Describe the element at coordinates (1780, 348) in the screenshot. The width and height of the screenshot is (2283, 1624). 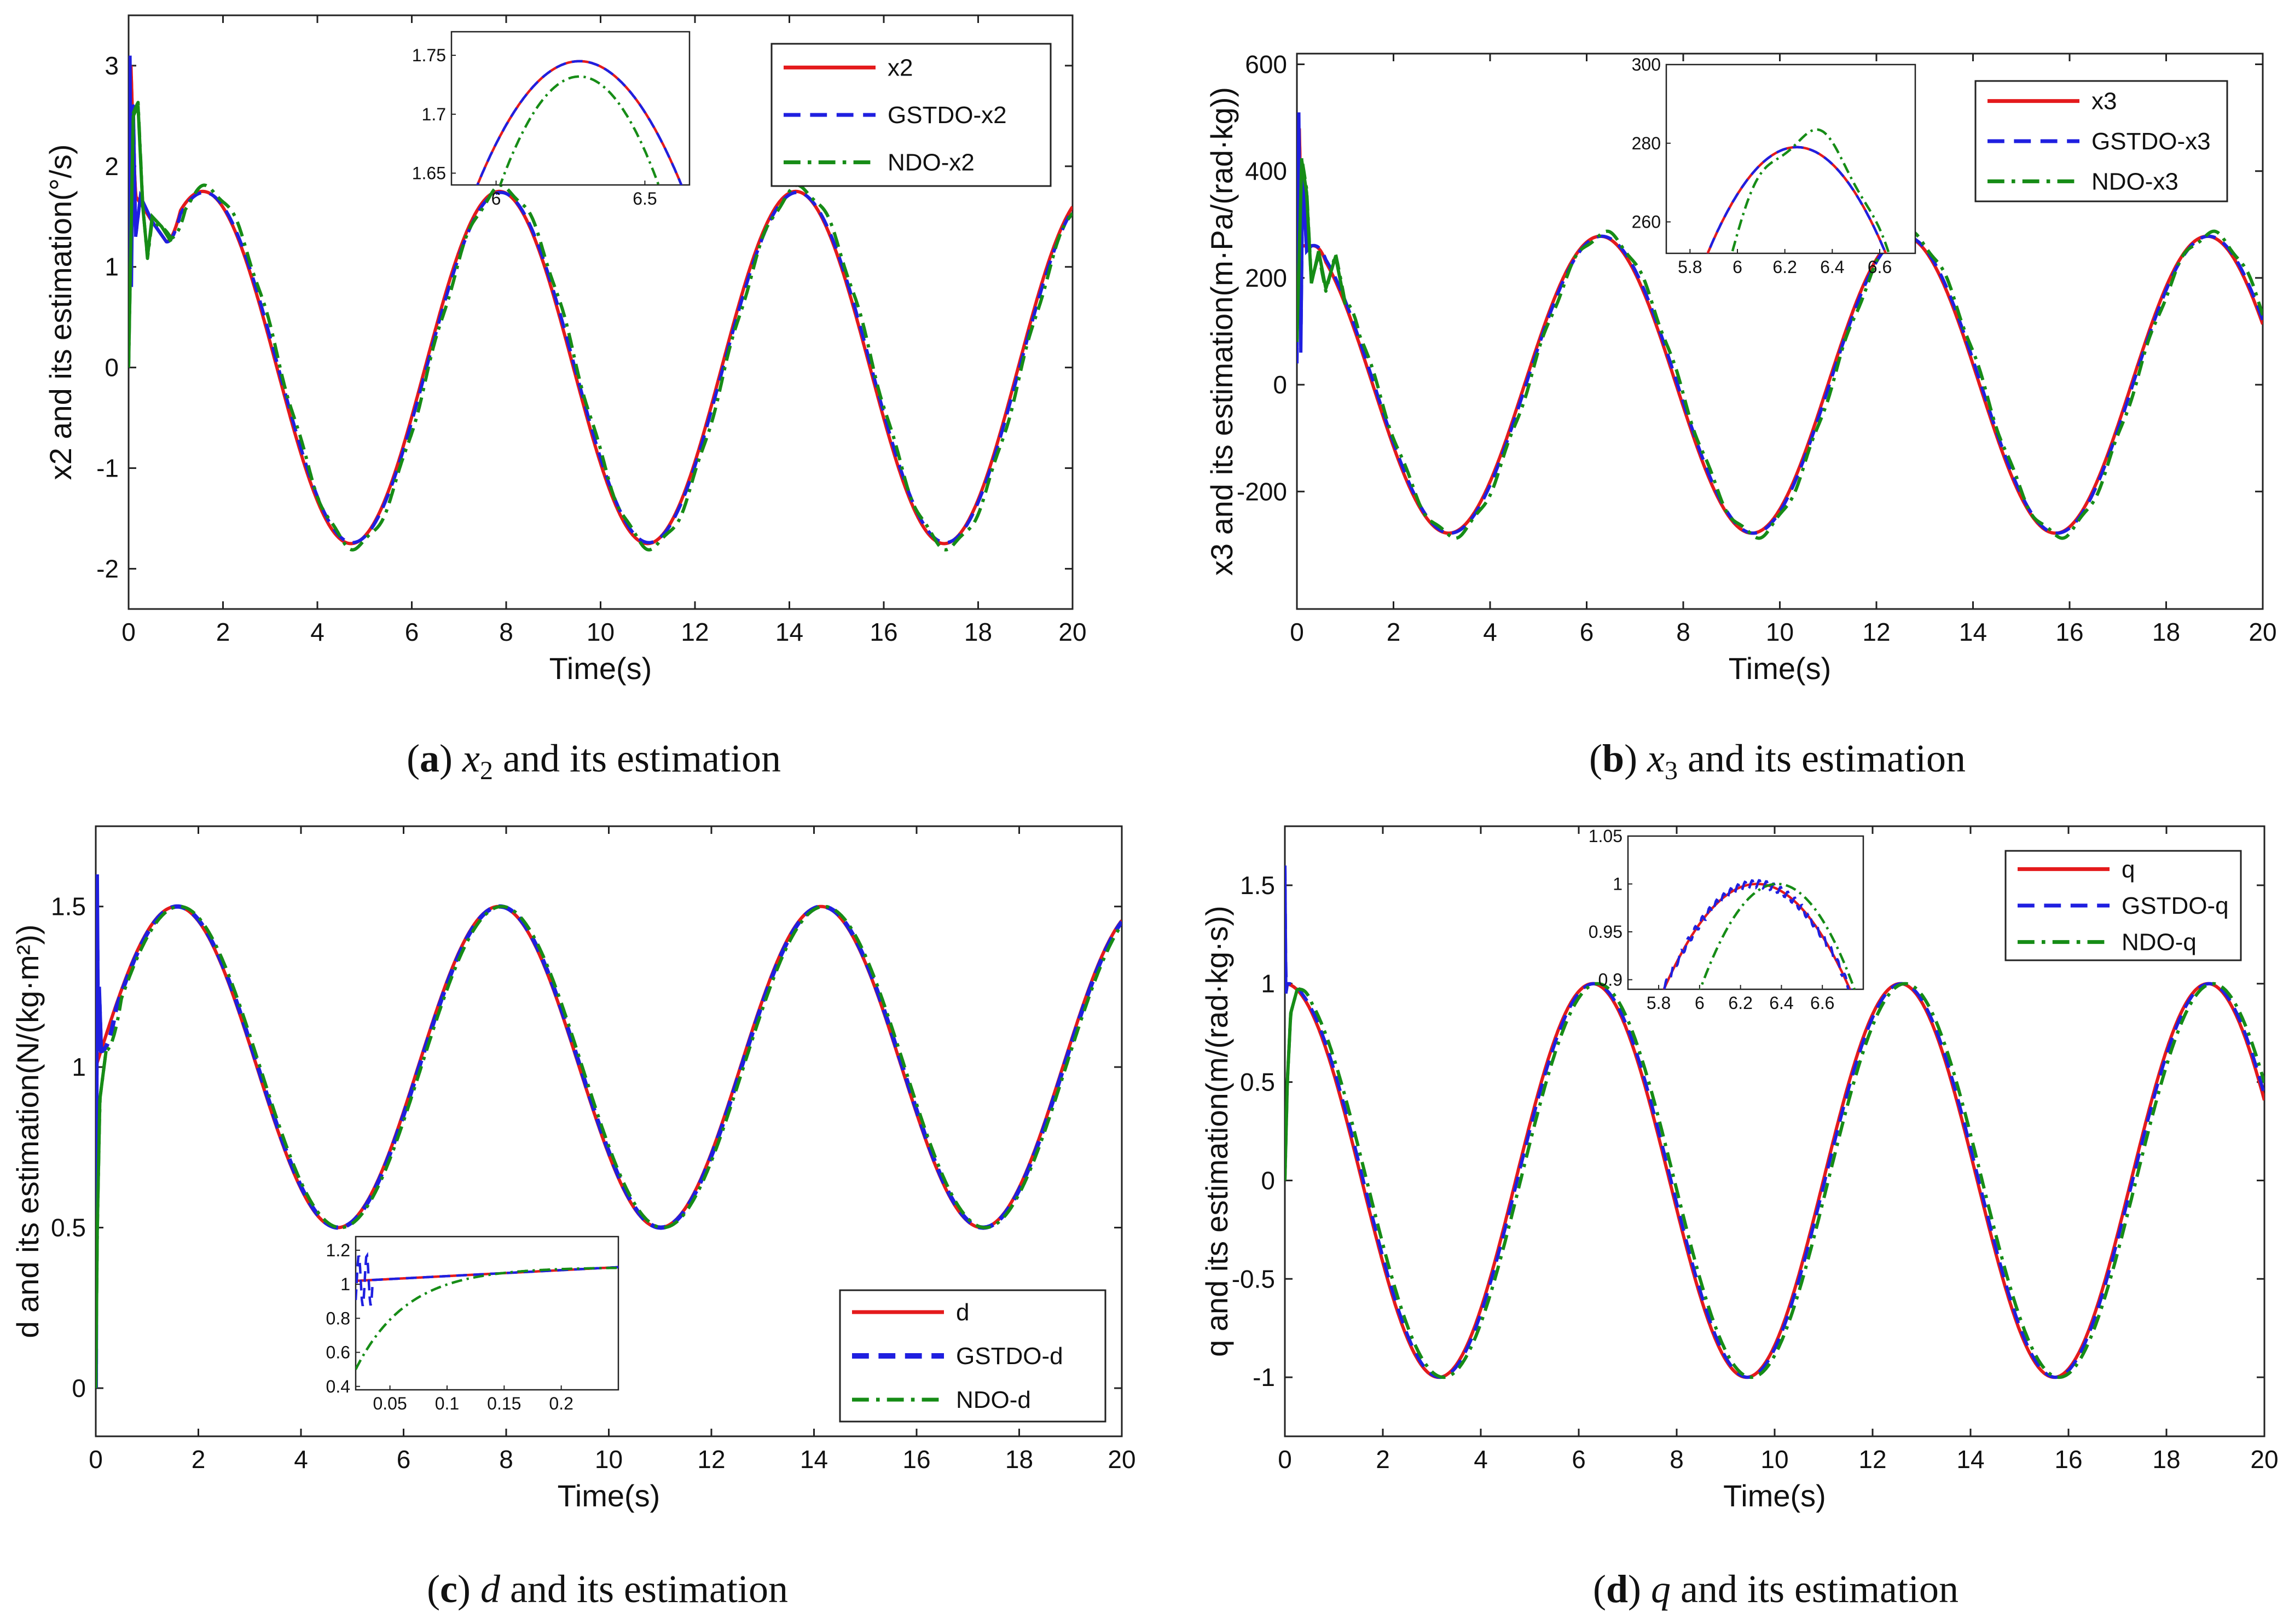
I see `series-line-ndo-x3` at that location.